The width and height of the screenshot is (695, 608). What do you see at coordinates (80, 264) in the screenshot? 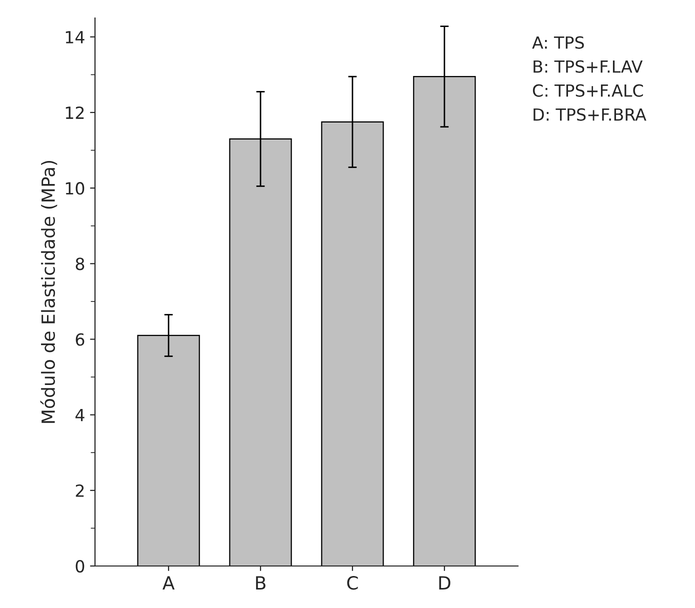
I see `y-tick-label: 8` at bounding box center [80, 264].